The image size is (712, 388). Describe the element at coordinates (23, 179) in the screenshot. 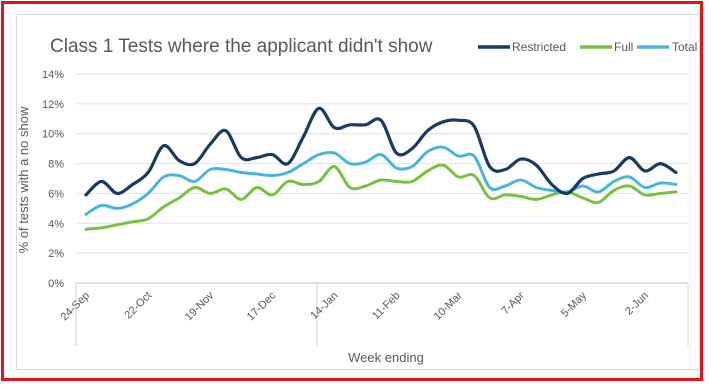

I see `y-axis-label: % of tests with a no show` at that location.